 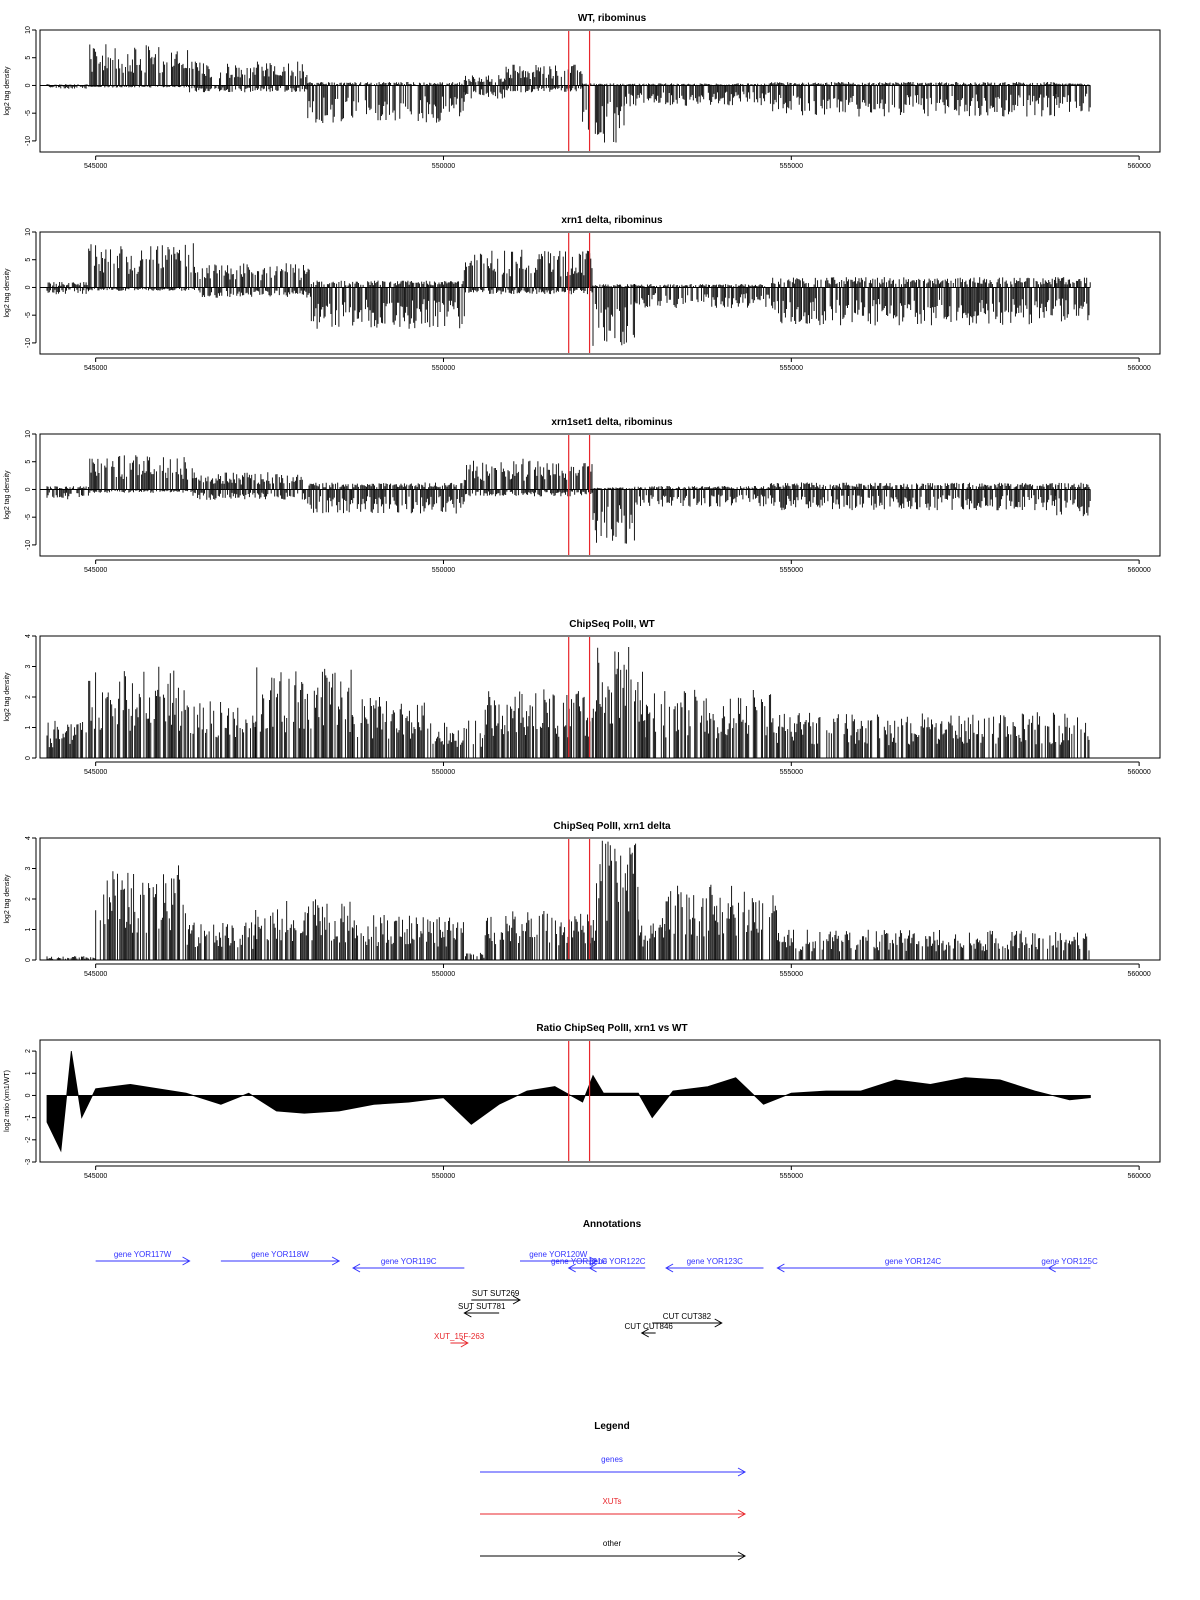 I want to click on feature-label: XUT_15F-263, so click(x=459, y=1336).